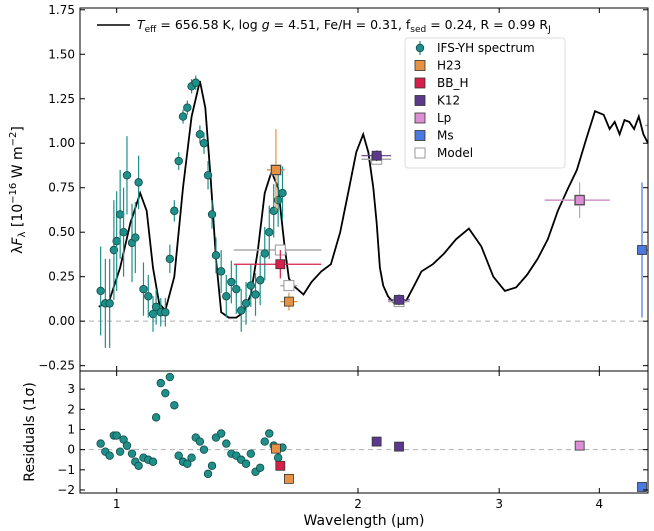  What do you see at coordinates (448, 101) in the screenshot?
I see `legend-label: K12` at bounding box center [448, 101].